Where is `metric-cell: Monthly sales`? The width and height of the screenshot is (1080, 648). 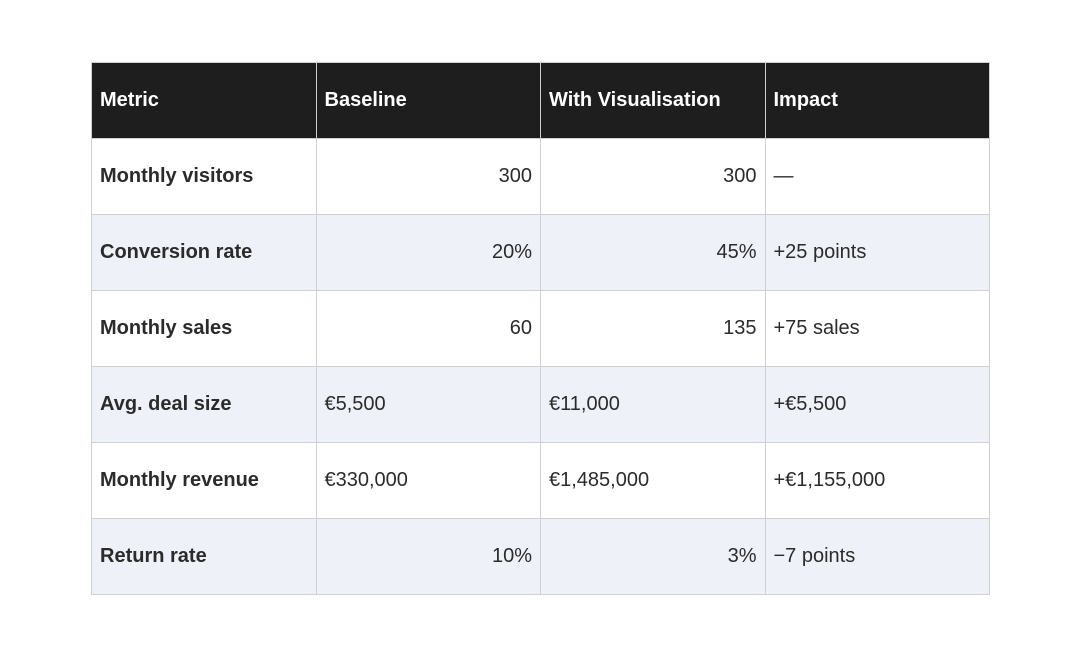 metric-cell: Monthly sales is located at coordinates (204, 328).